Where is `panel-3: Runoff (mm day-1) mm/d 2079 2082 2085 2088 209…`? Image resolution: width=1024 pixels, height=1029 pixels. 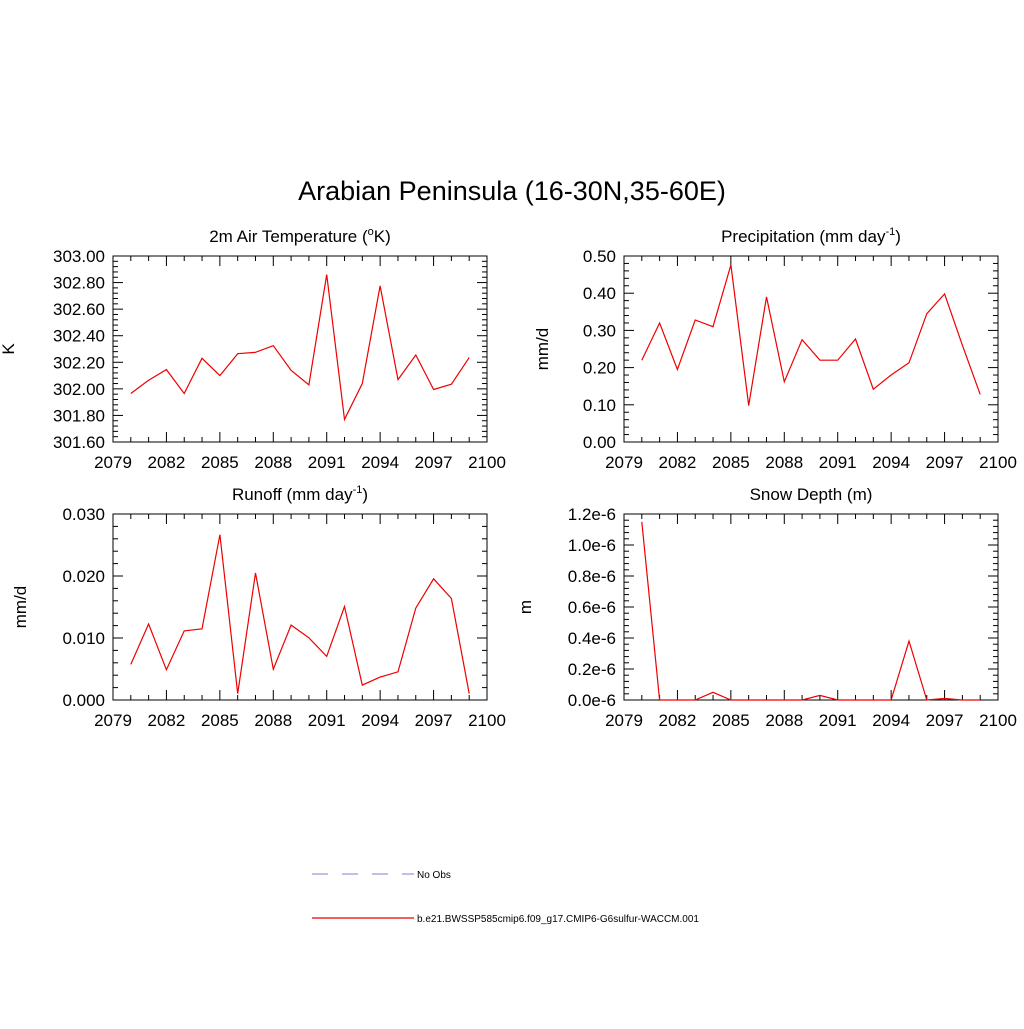 panel-3: Runoff (mm day-1) mm/d 2079 2082 2085 2088 209… is located at coordinates (258, 607).